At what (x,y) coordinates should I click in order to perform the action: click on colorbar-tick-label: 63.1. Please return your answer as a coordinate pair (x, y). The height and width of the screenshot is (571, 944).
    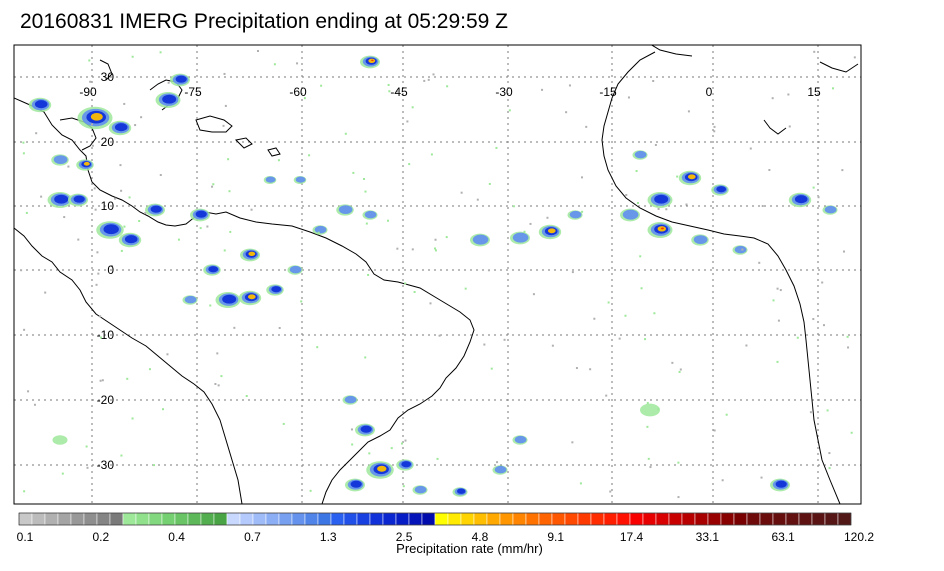
    Looking at the image, I should click on (784, 537).